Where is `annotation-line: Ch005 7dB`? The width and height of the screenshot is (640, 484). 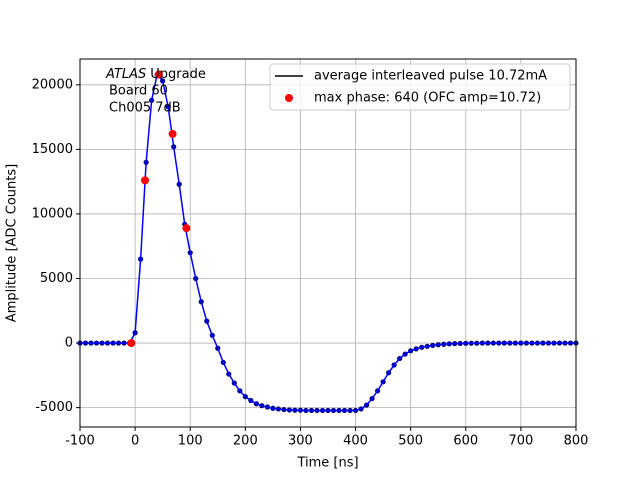
annotation-line: Ch005 7dB is located at coordinates (145, 108).